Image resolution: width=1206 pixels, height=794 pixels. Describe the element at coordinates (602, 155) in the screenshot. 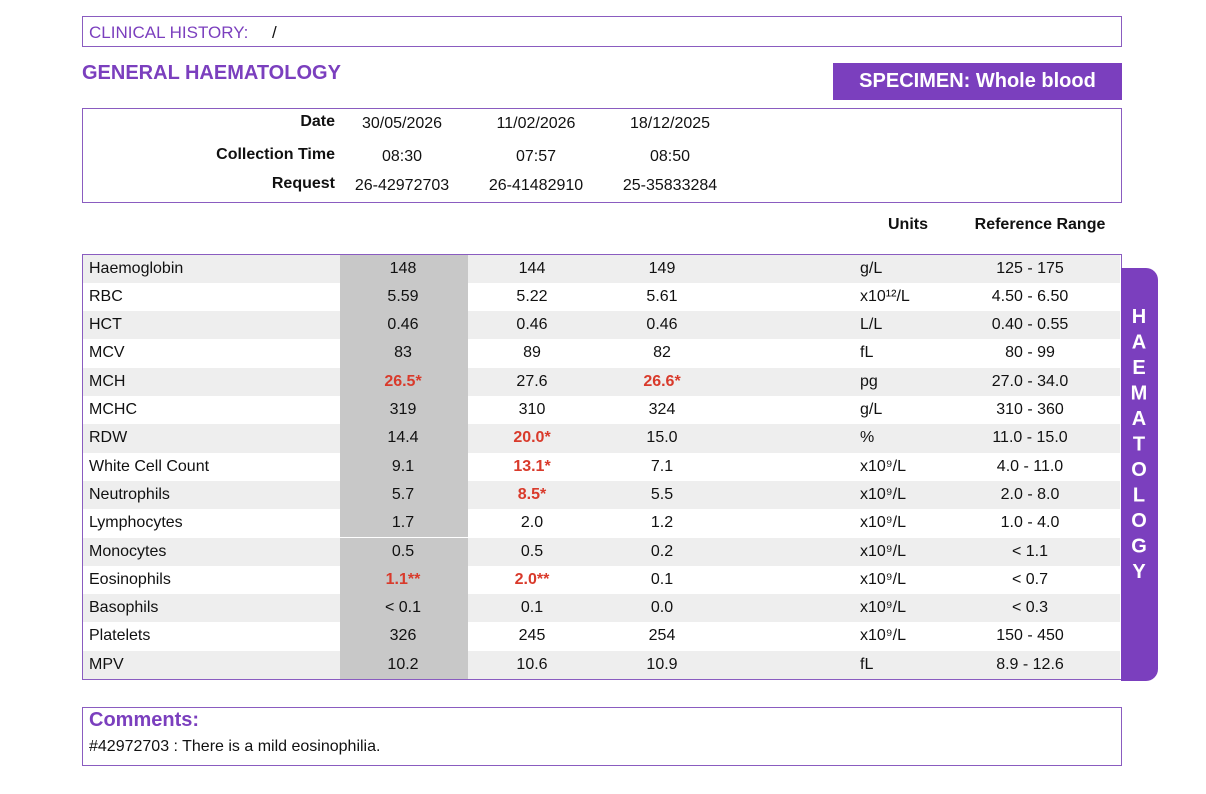

I see `header-box` at that location.